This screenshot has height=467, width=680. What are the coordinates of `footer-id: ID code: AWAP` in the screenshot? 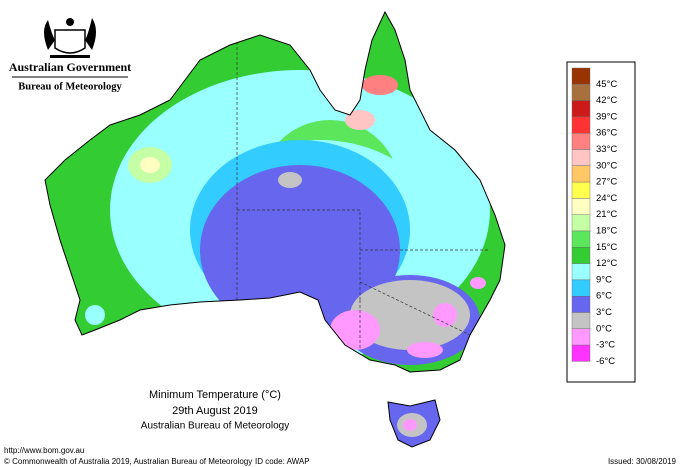 It's located at (282, 461).